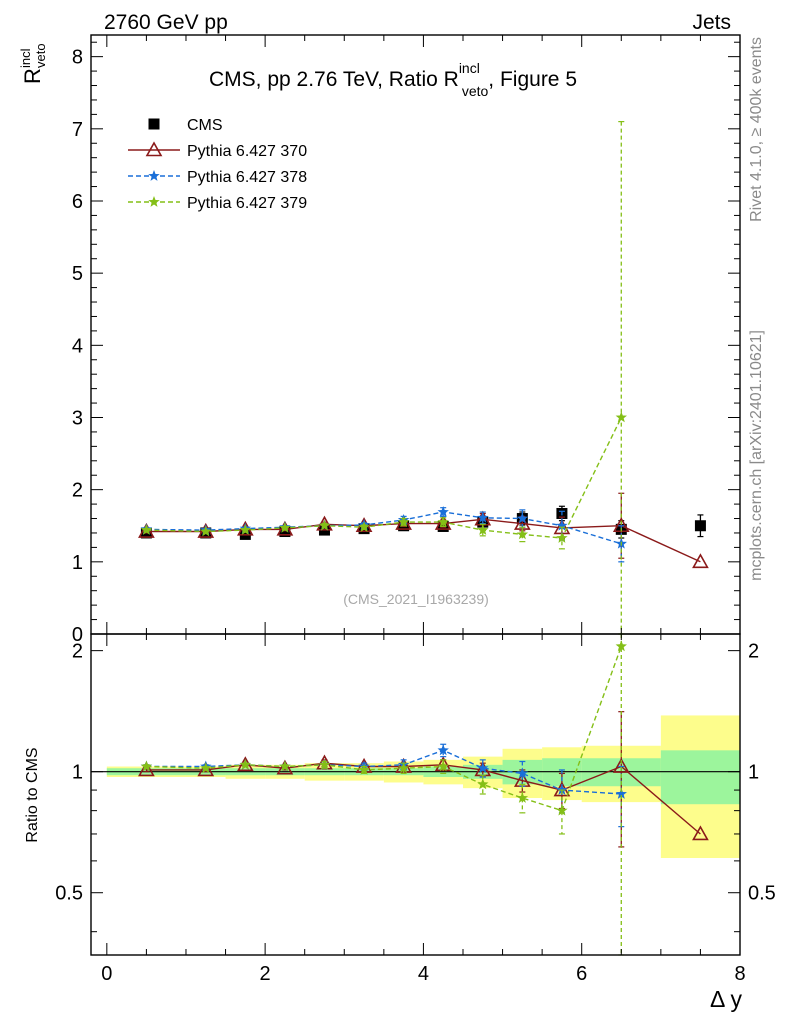  Describe the element at coordinates (69, 894) in the screenshot. I see `ratio-ytick-label: 0.5` at that location.